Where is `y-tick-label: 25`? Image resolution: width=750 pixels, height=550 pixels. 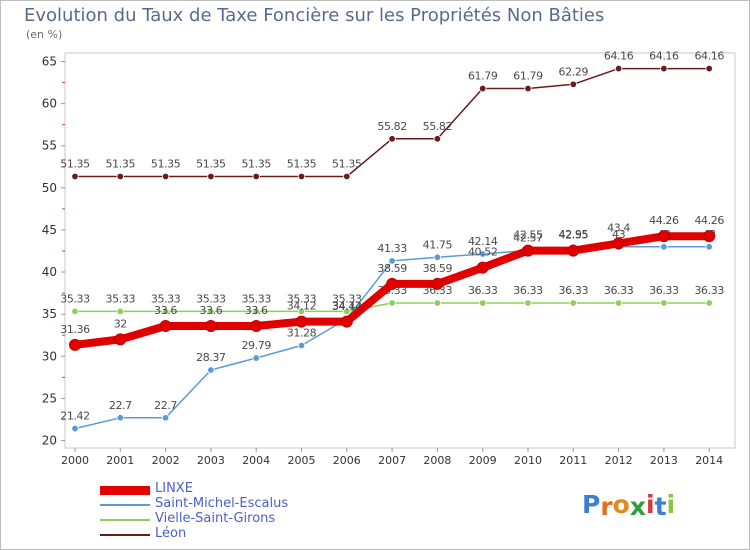
y-tick-label: 25 is located at coordinates (49, 398).